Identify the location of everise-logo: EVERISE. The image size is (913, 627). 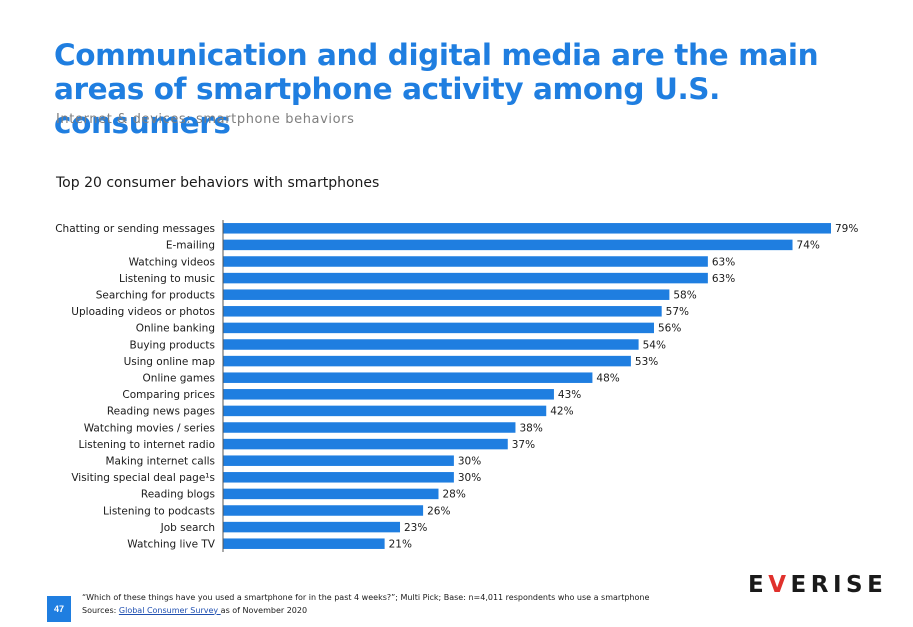
(817, 585).